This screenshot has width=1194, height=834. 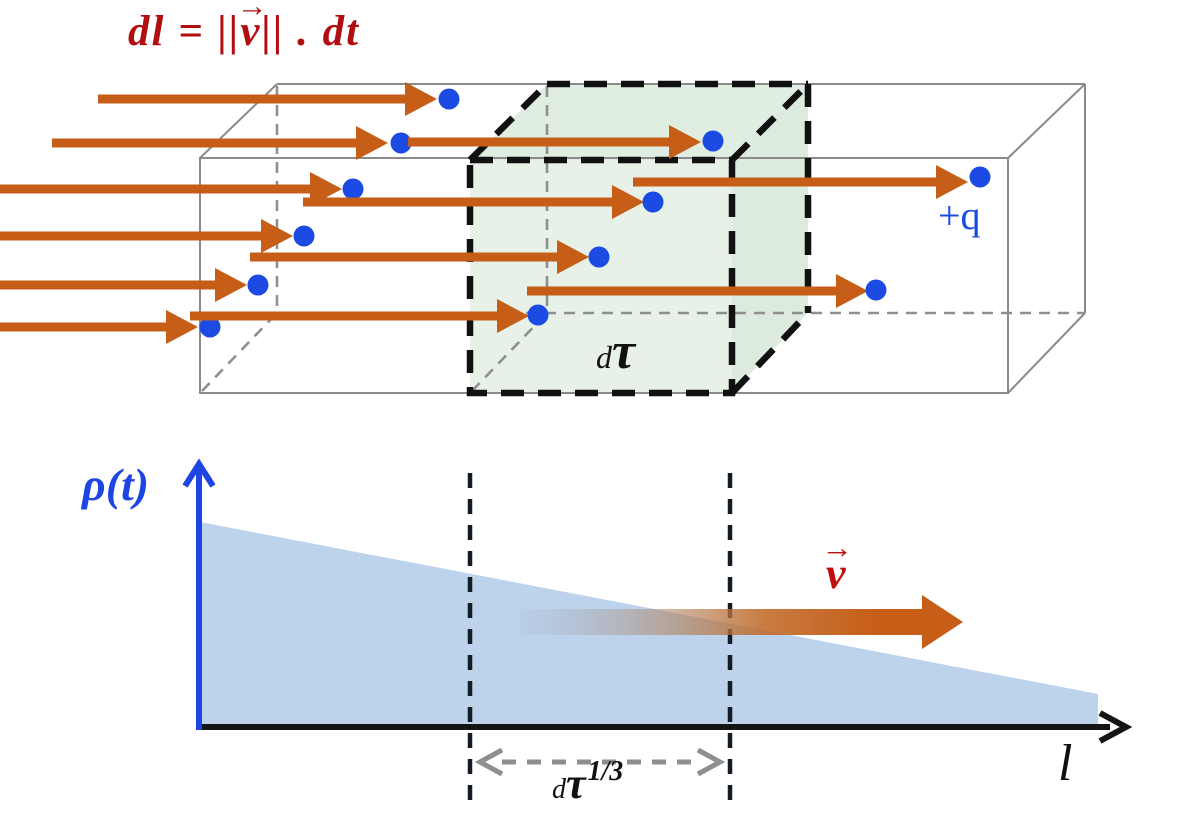 What do you see at coordinates (836, 573) in the screenshot?
I see `velocity-v: v` at bounding box center [836, 573].